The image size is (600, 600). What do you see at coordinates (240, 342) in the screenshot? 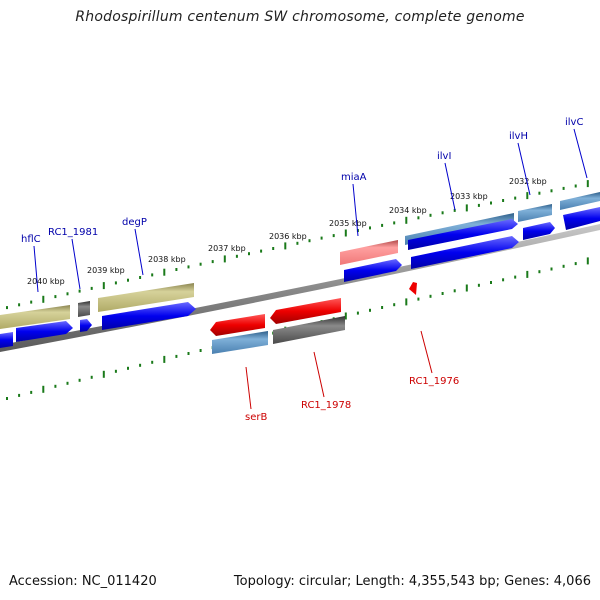
I see `gene-bar-serB` at bounding box center [240, 342].